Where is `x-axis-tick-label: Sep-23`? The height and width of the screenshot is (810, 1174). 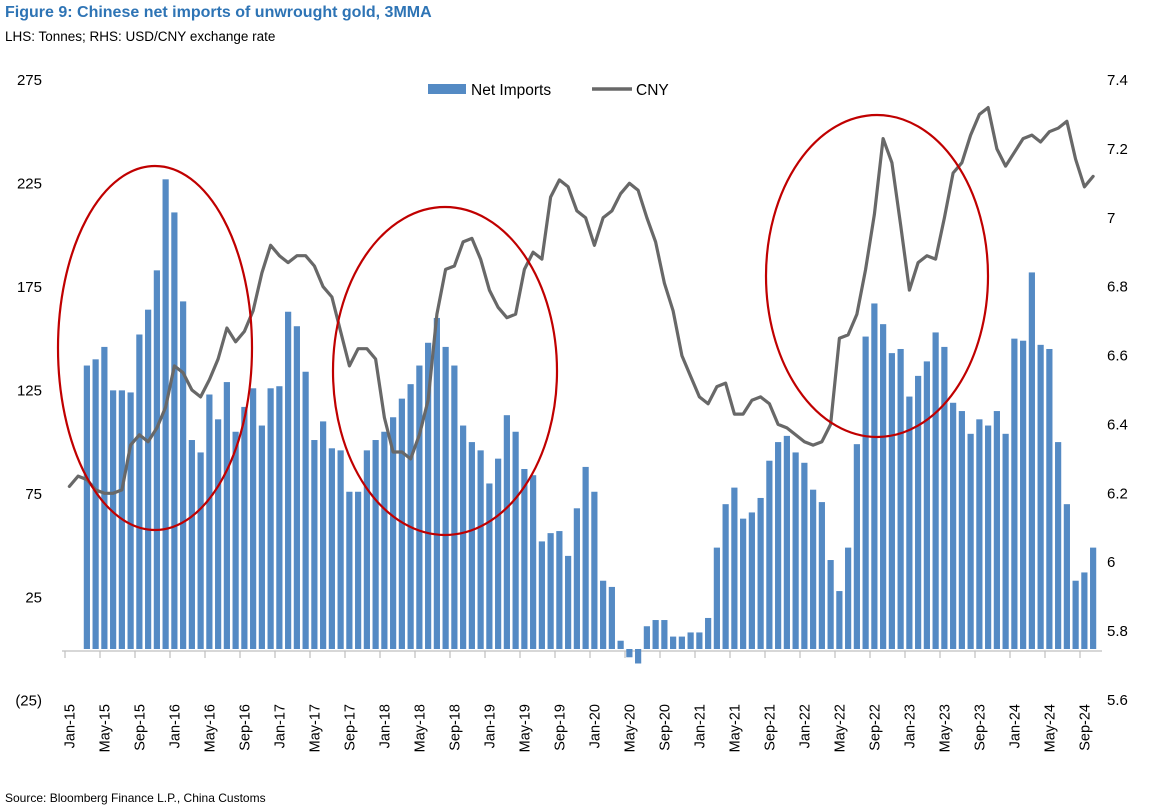
x-axis-tick-label: Sep-23 is located at coordinates (980, 727).